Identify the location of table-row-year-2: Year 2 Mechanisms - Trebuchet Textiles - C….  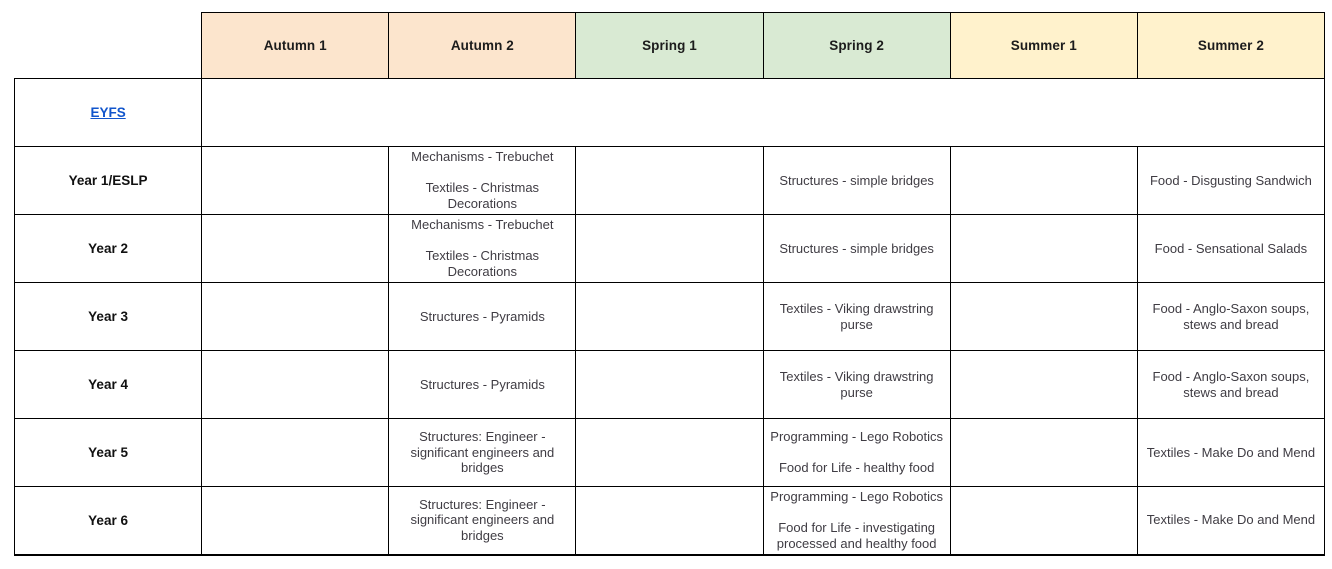
(669, 248).